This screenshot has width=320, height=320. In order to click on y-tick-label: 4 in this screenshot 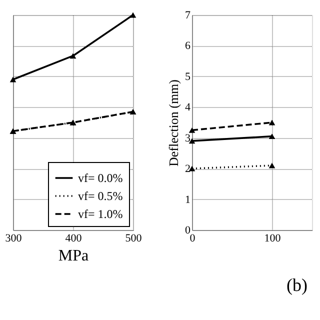, I will do `click(188, 108)`.